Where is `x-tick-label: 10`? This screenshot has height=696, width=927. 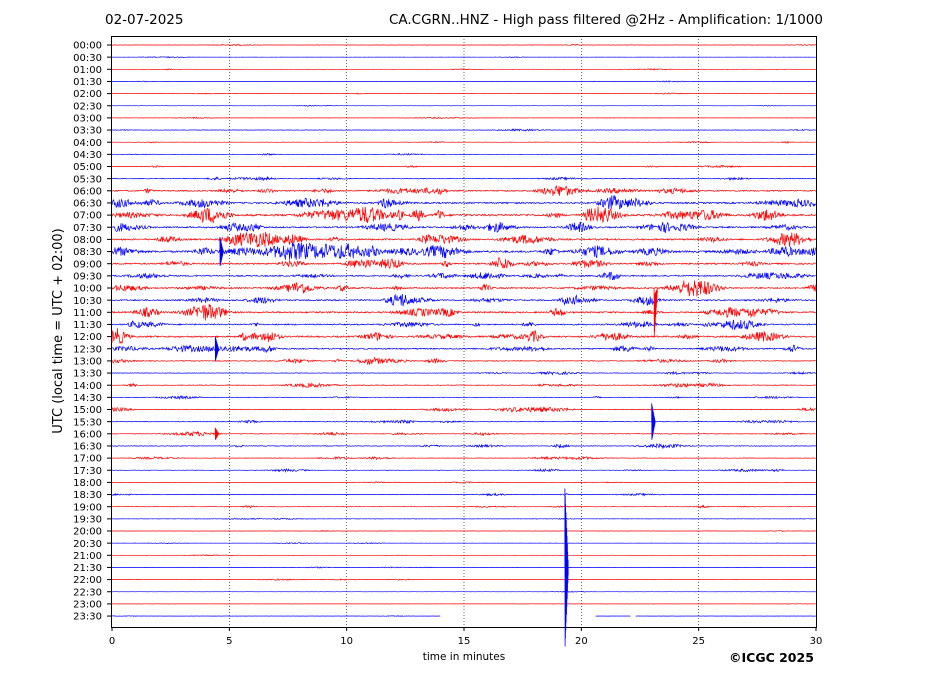
x-tick-label: 10 is located at coordinates (346, 641).